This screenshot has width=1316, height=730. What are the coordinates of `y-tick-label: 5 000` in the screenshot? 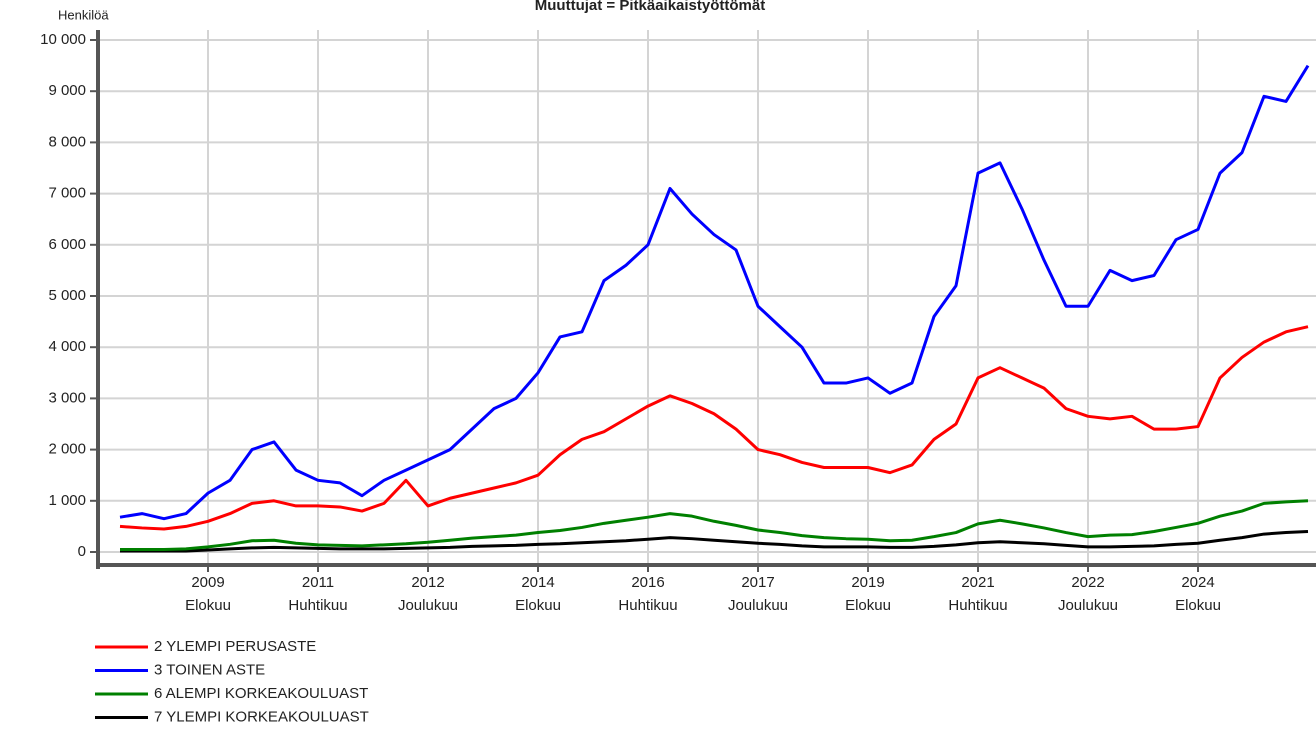 It's located at (67, 295).